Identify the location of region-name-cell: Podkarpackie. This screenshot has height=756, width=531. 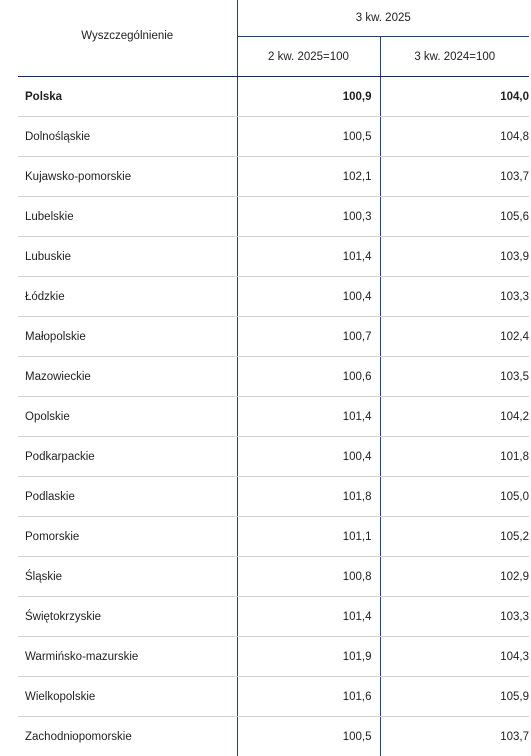
(127, 457).